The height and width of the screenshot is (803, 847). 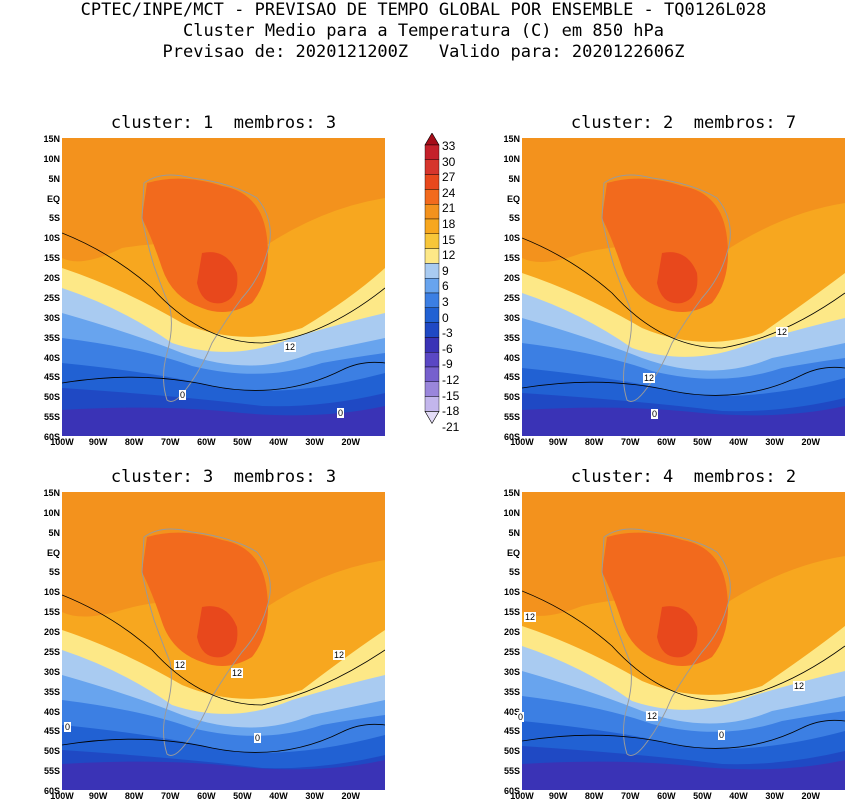 I want to click on colorbar-tick-label: 0, so click(x=445, y=317).